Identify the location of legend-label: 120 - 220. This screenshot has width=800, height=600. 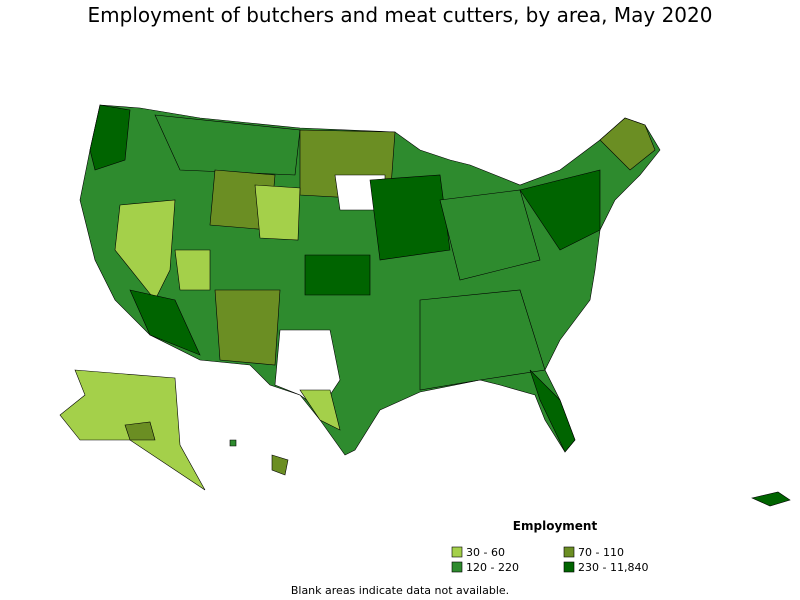
(492, 567).